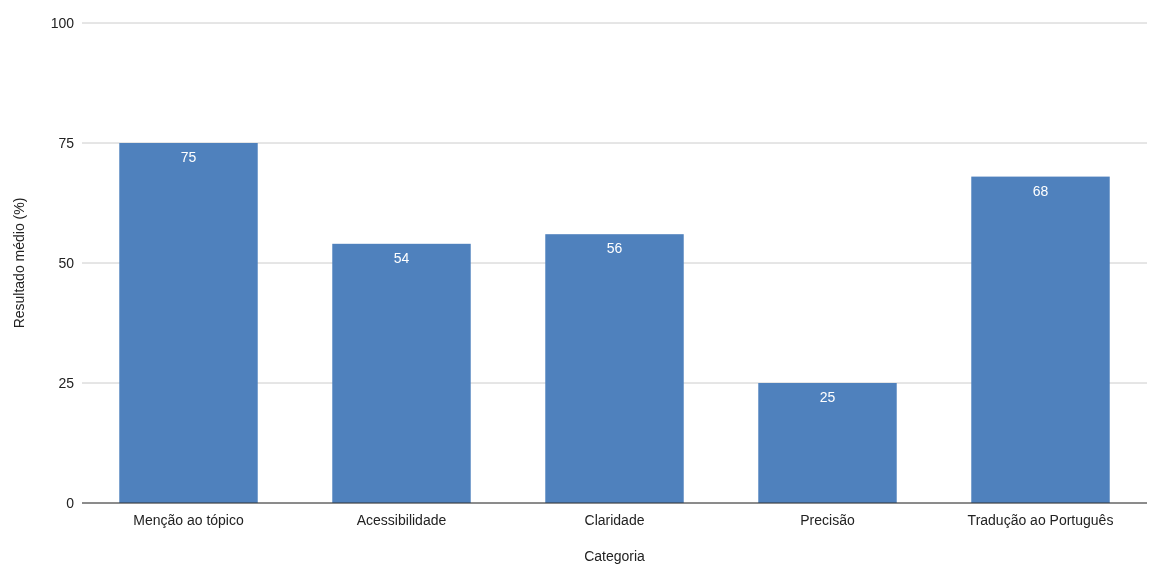 This screenshot has height=567, width=1161. What do you see at coordinates (827, 397) in the screenshot?
I see `data-label: 25` at bounding box center [827, 397].